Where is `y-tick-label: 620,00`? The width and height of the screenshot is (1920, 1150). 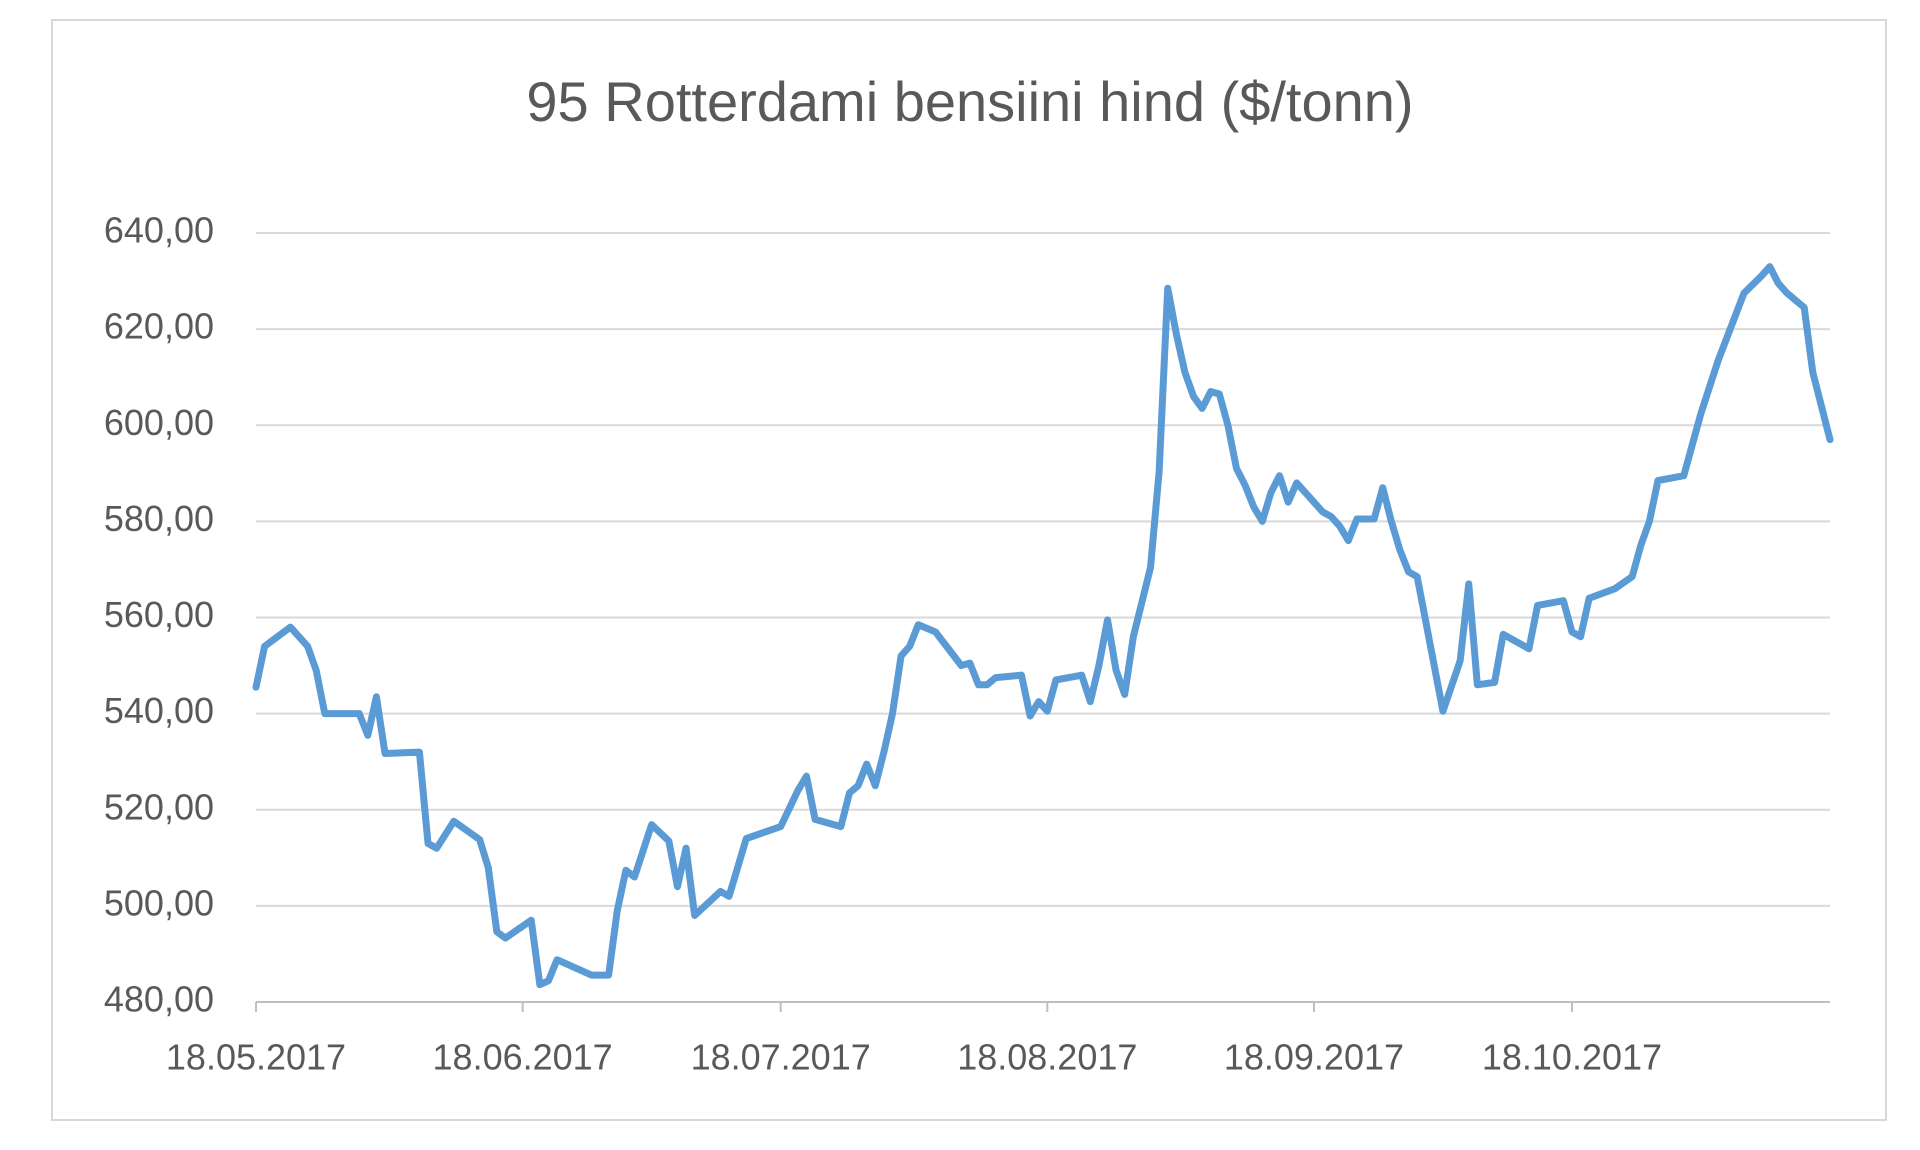 y-tick-label: 620,00 is located at coordinates (159, 326).